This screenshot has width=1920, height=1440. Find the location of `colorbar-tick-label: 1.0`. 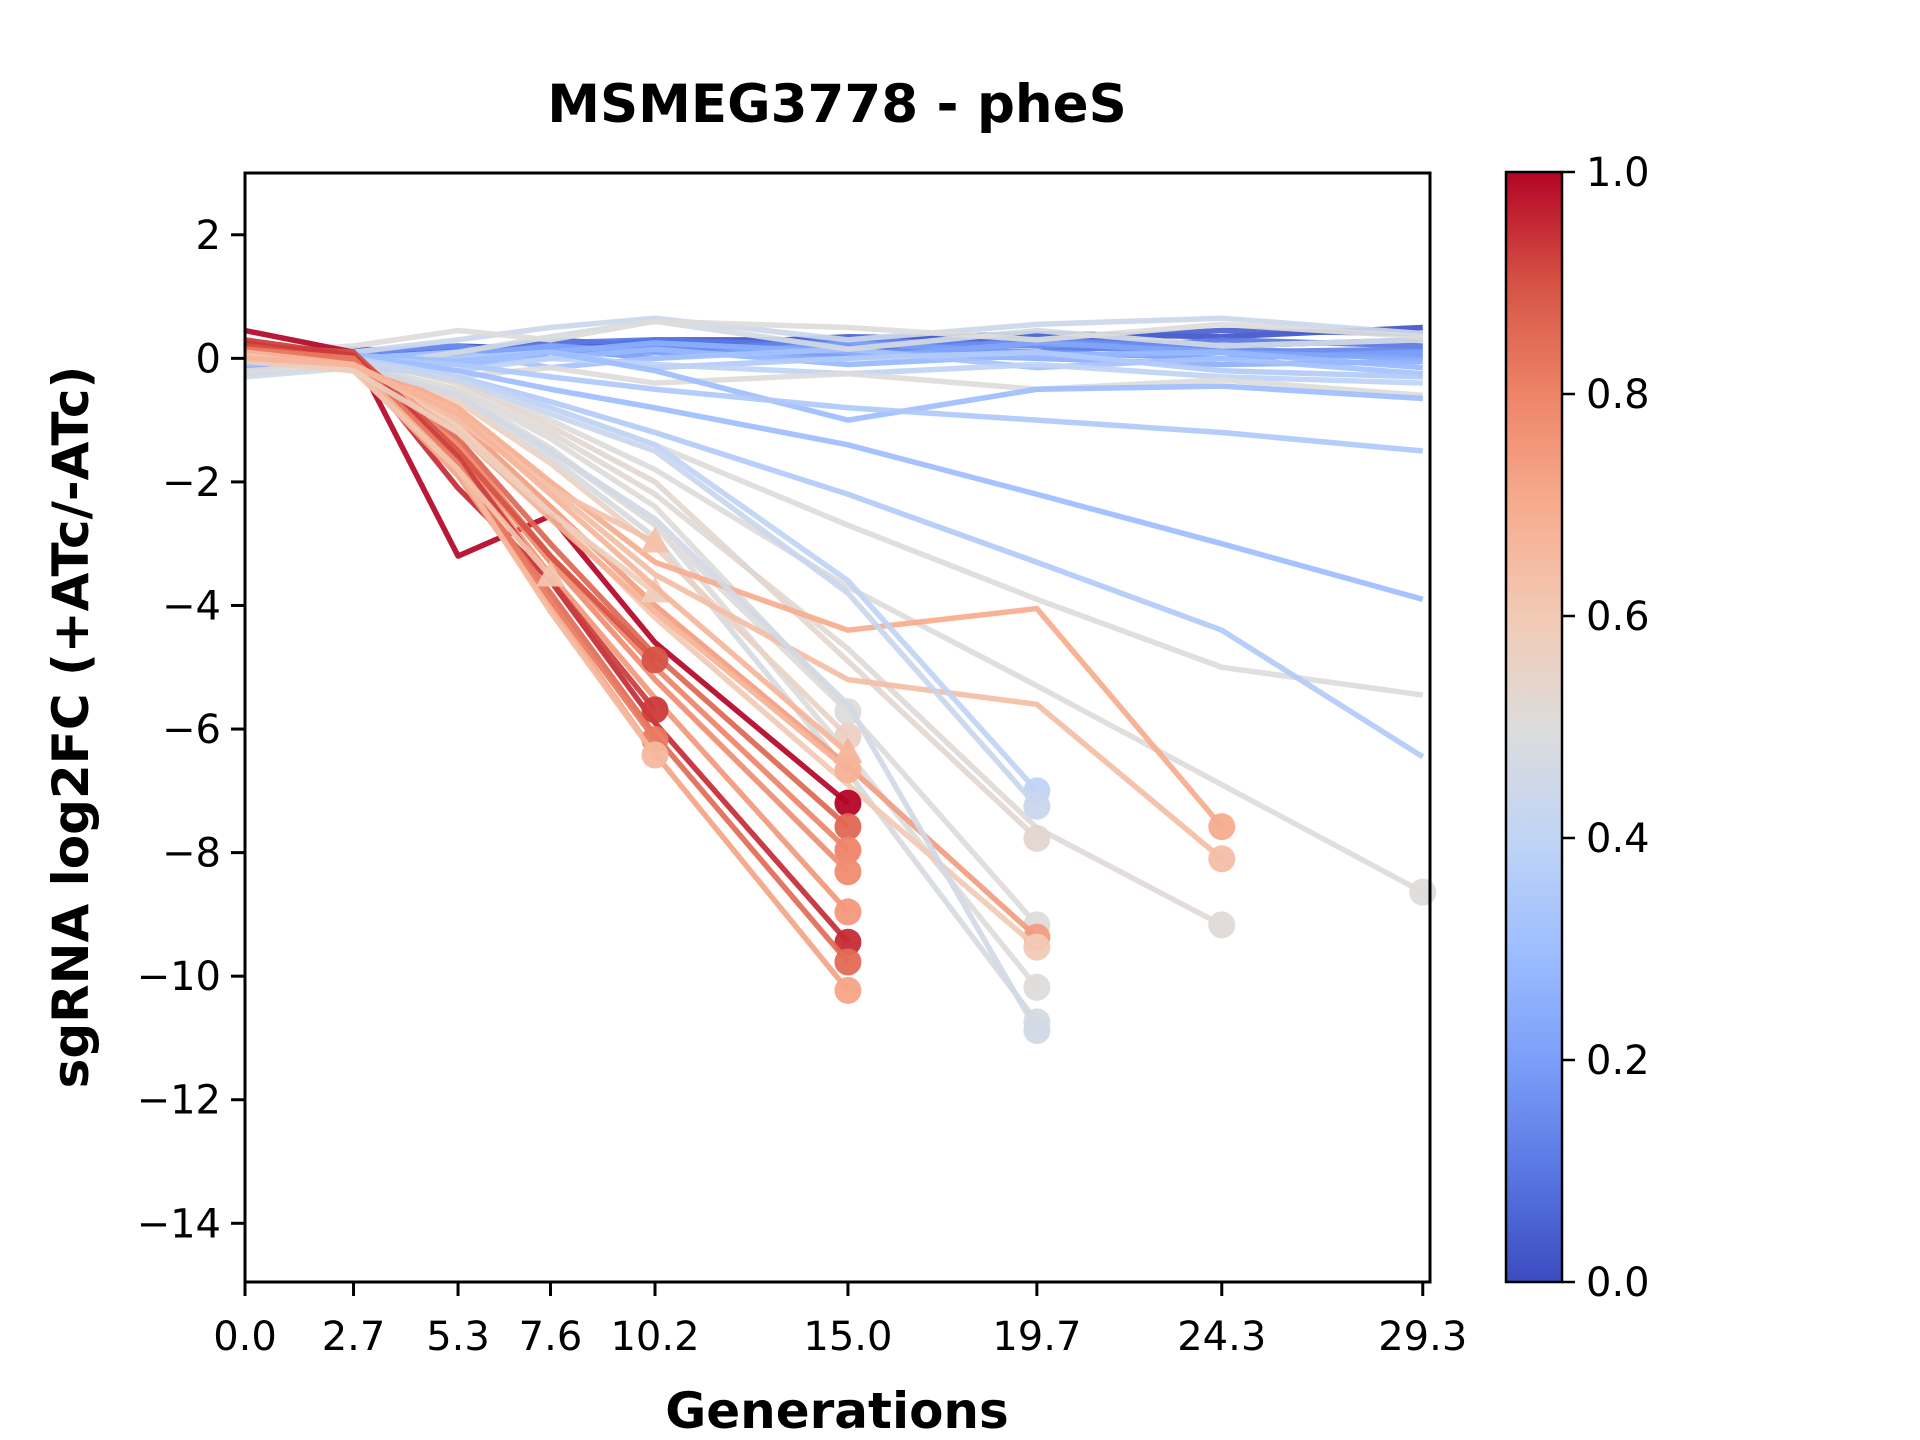

colorbar-tick-label: 1.0 is located at coordinates (1618, 173).